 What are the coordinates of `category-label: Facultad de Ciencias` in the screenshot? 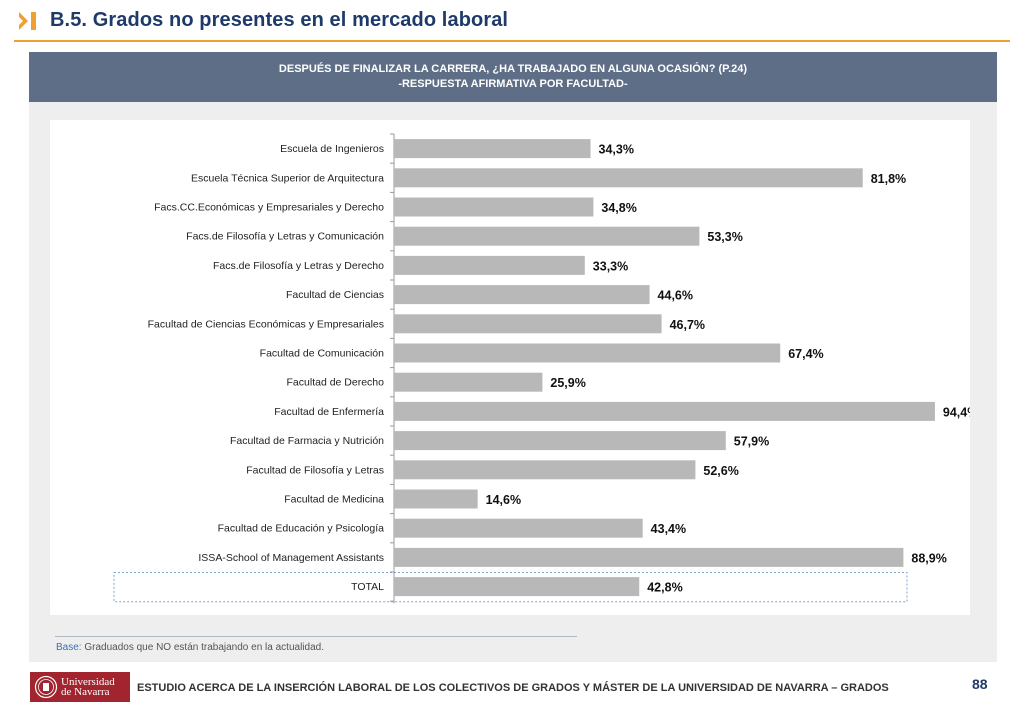 It's located at (335, 295).